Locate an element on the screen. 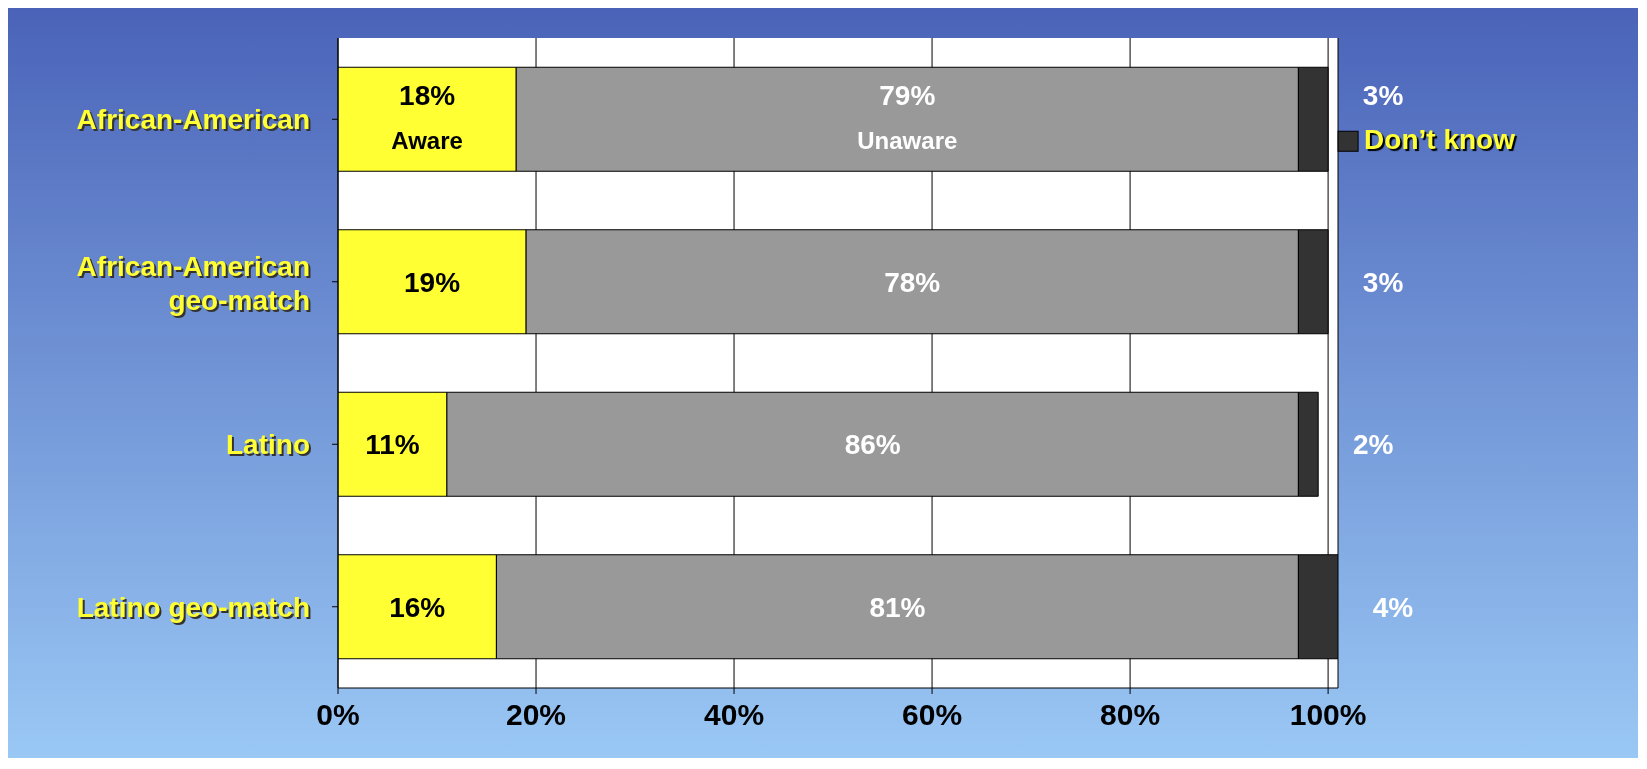  x-tick-label: 80% is located at coordinates (1130, 715).